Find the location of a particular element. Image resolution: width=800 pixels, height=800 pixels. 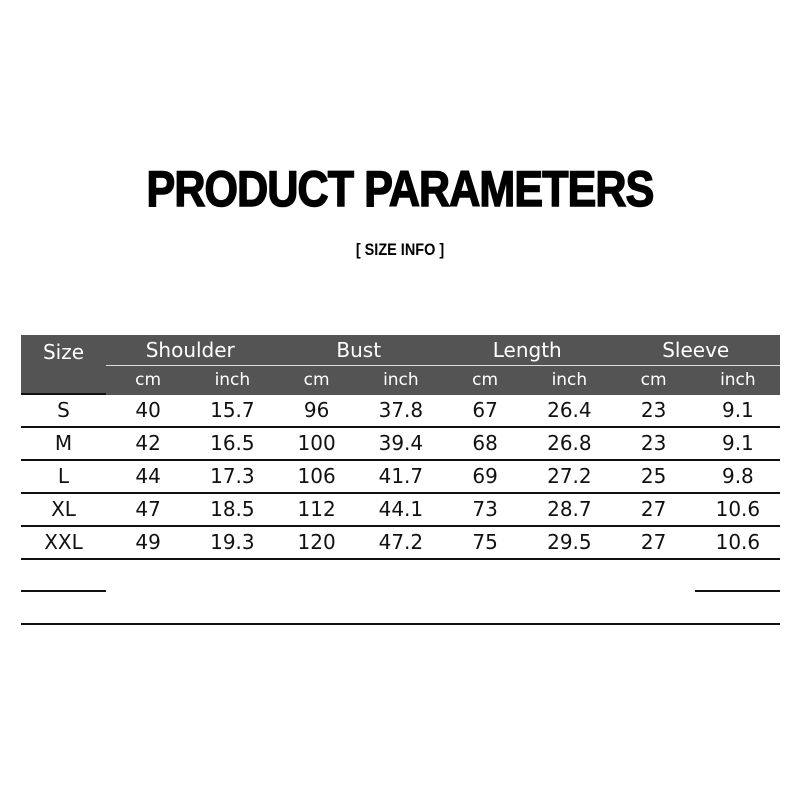

value-cell: 120 is located at coordinates (316, 542).